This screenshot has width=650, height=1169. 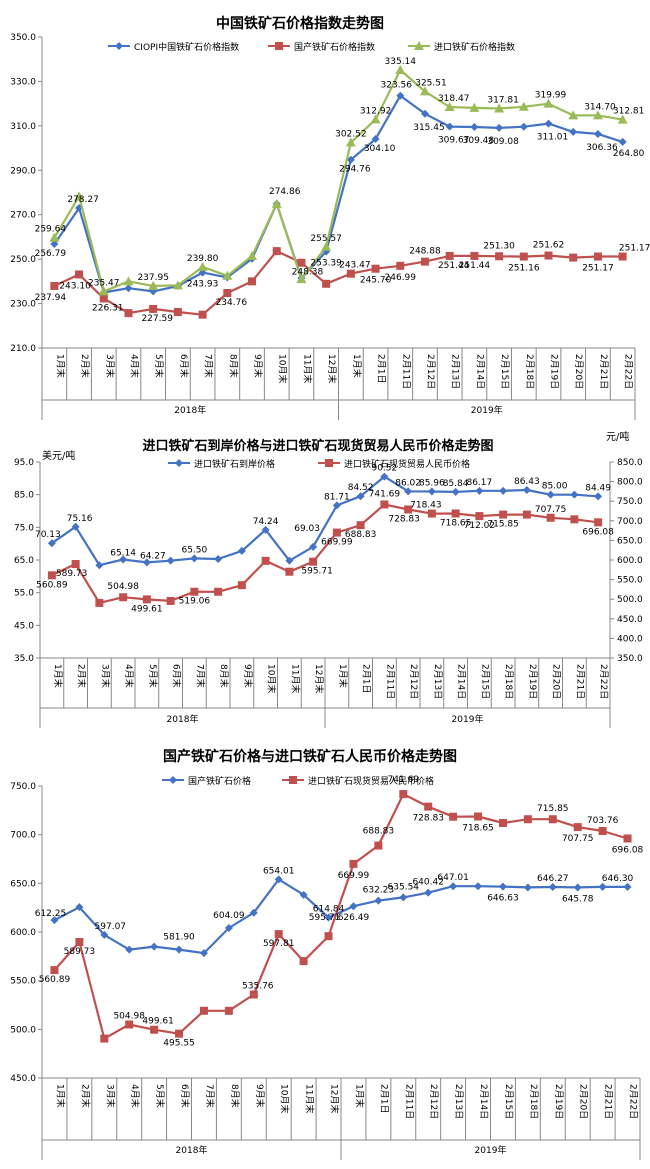 What do you see at coordinates (383, 1098) in the screenshot?
I see `chart-3-category-label: 2月1日` at bounding box center [383, 1098].